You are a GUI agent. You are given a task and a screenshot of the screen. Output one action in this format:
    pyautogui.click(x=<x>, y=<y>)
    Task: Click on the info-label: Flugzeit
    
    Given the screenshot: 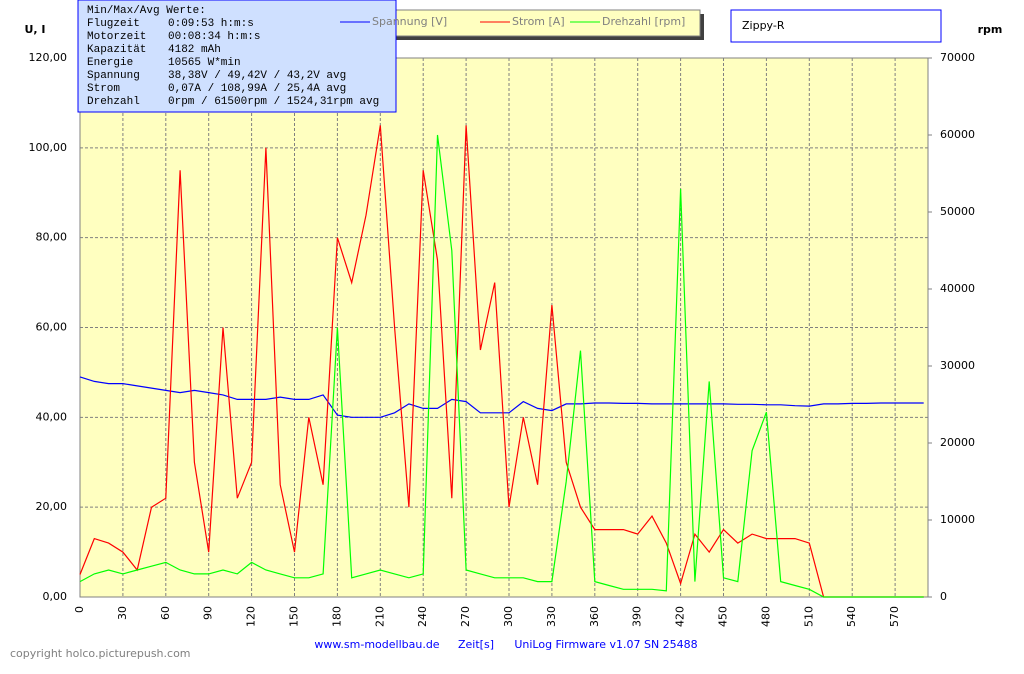 What is the action you would take?
    pyautogui.click(x=113, y=24)
    